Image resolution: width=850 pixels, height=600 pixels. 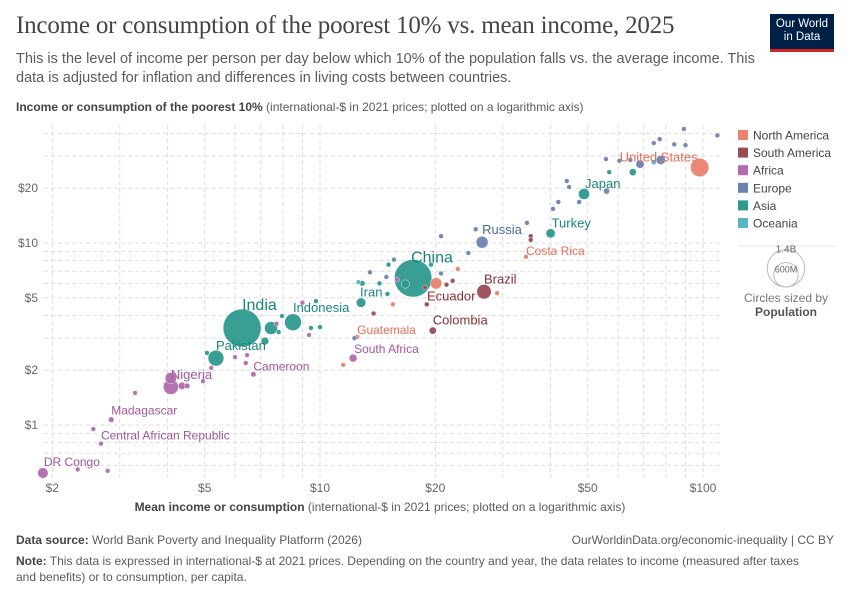 I want to click on point-label: Japan, so click(x=602, y=183).